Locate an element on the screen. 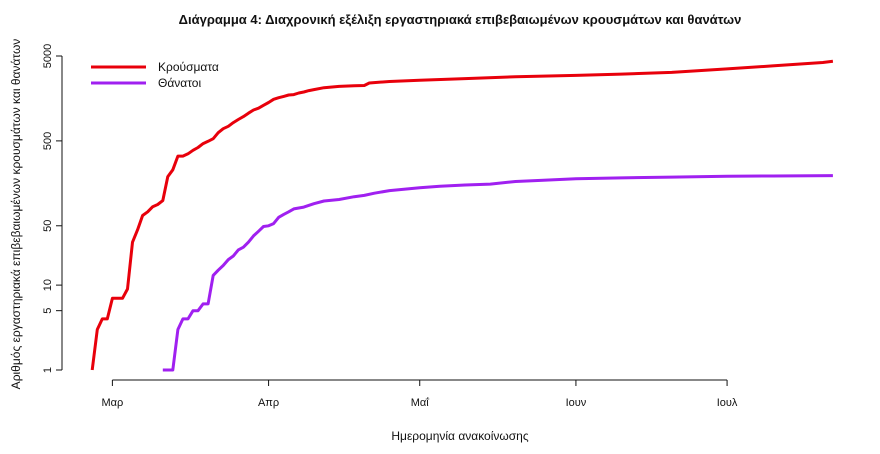  y-tick-label: 1 is located at coordinates (48, 370).